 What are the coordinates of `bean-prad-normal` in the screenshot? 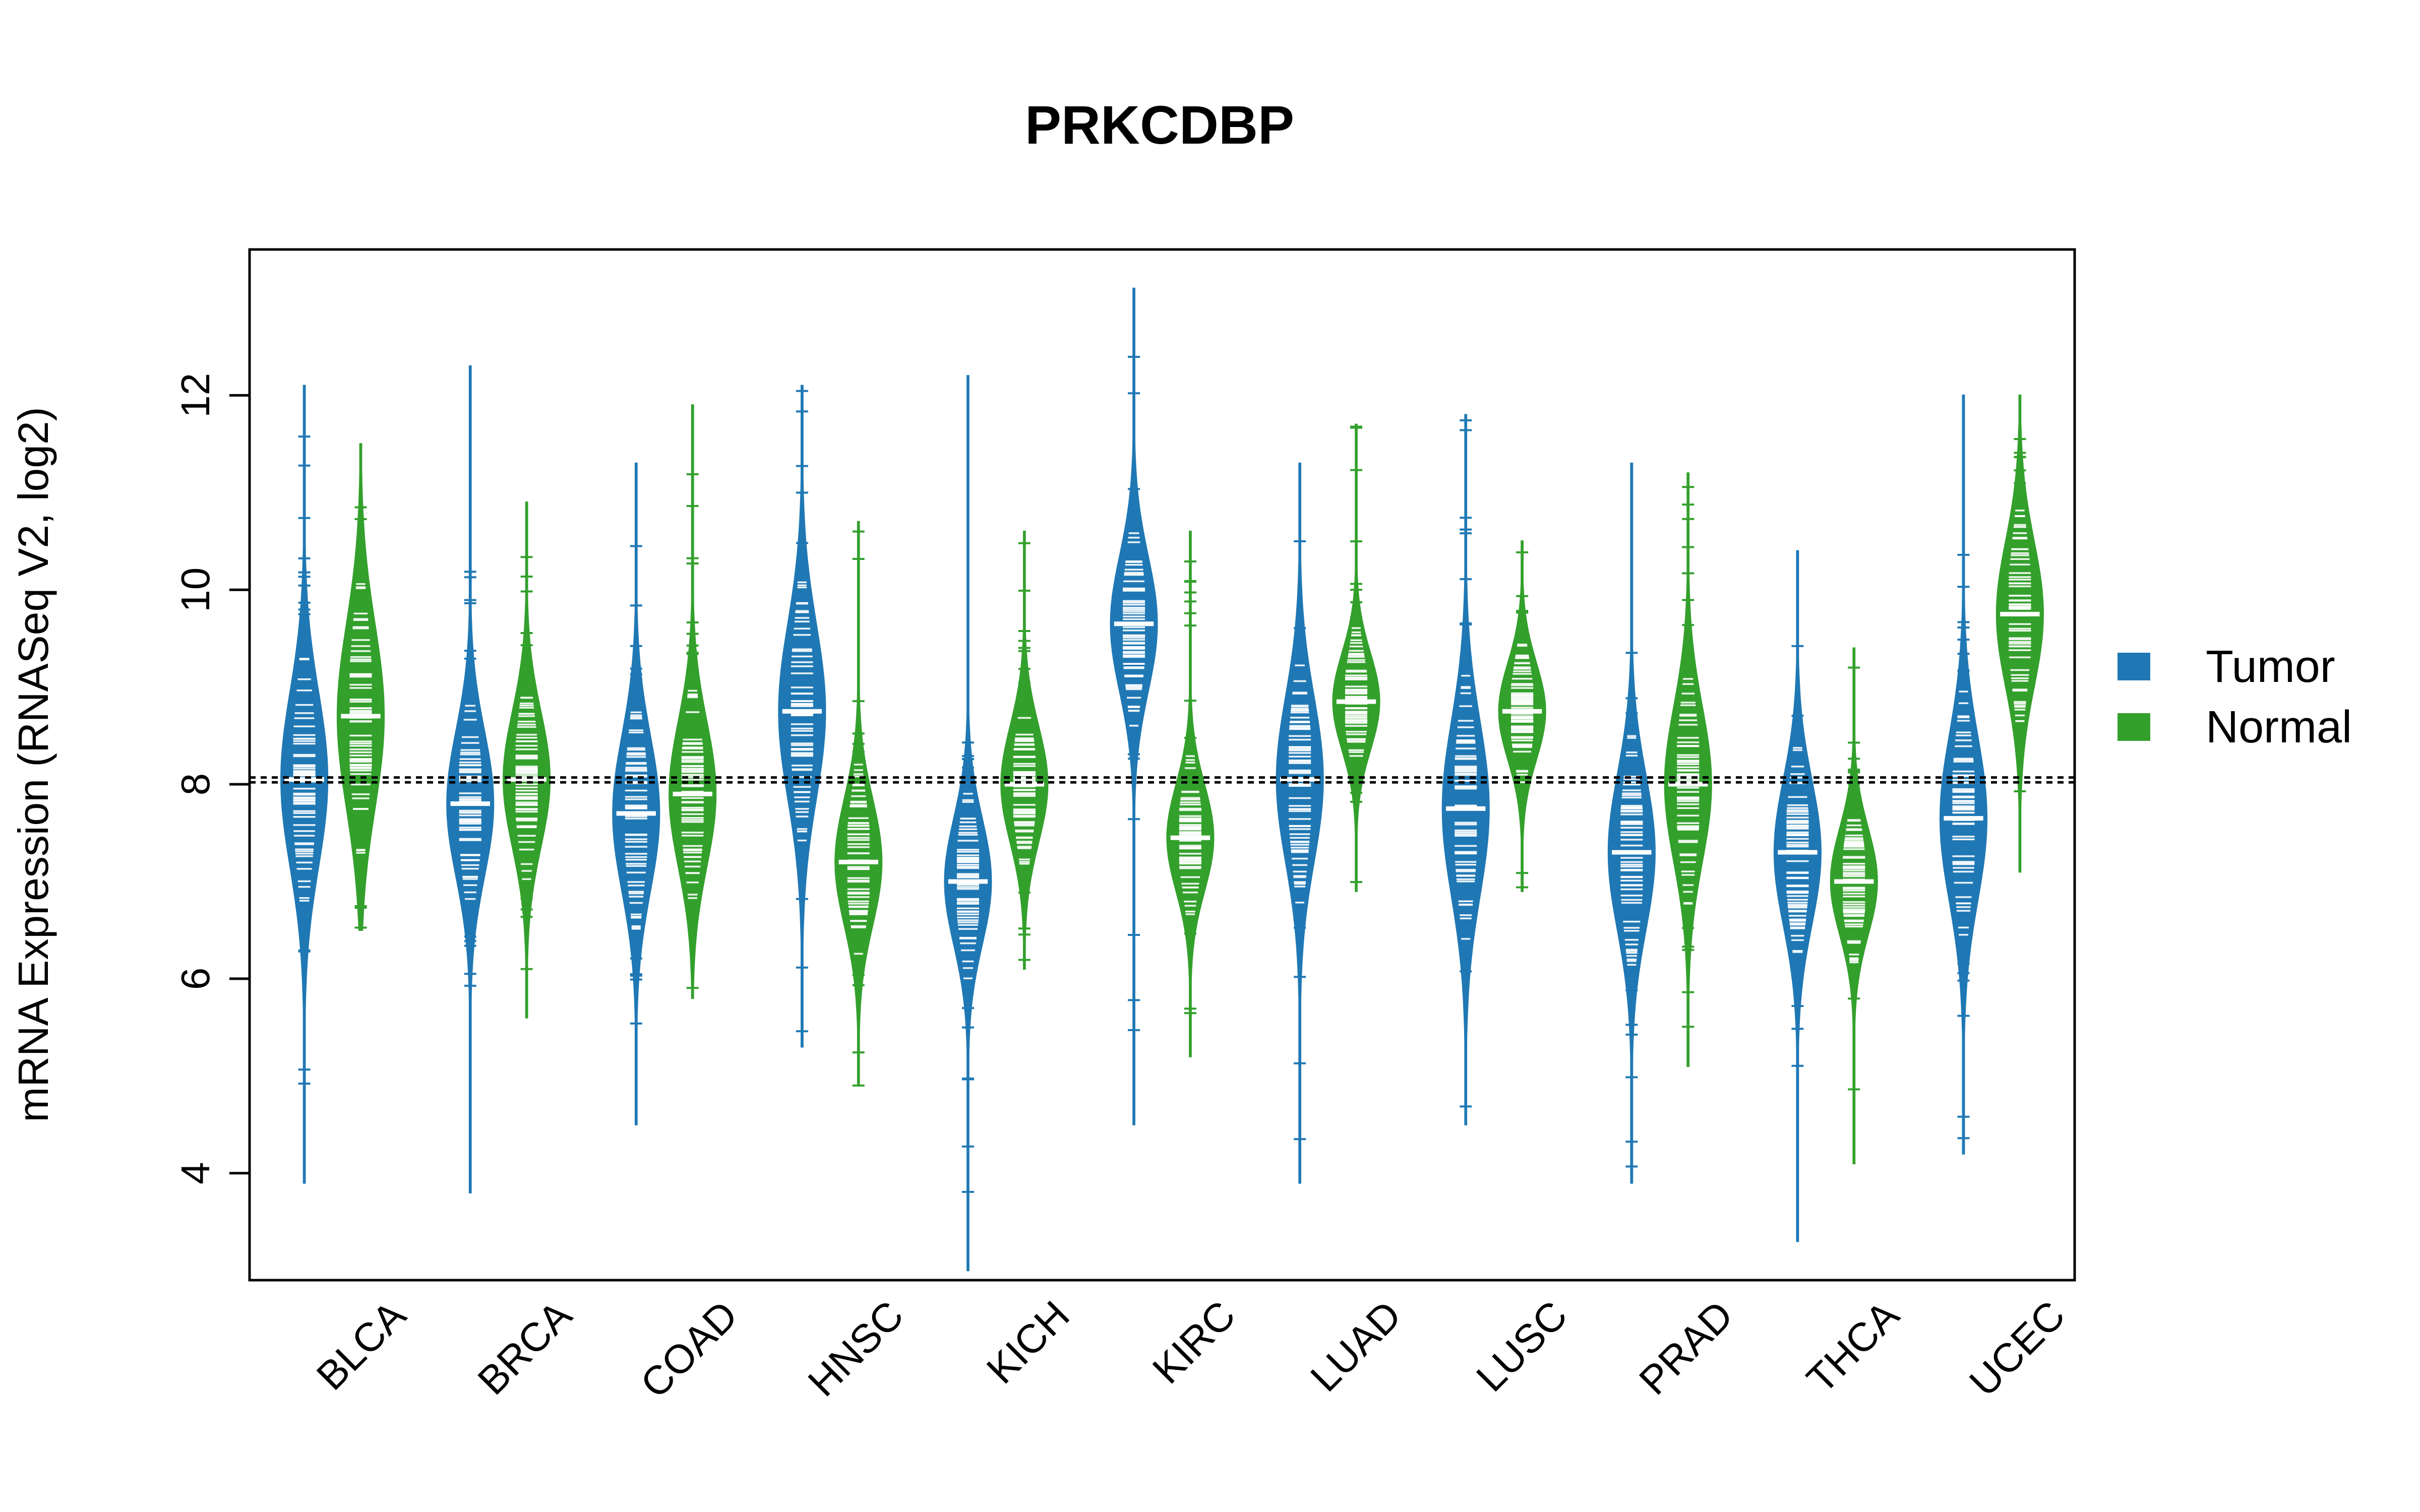 It's located at (1688, 769).